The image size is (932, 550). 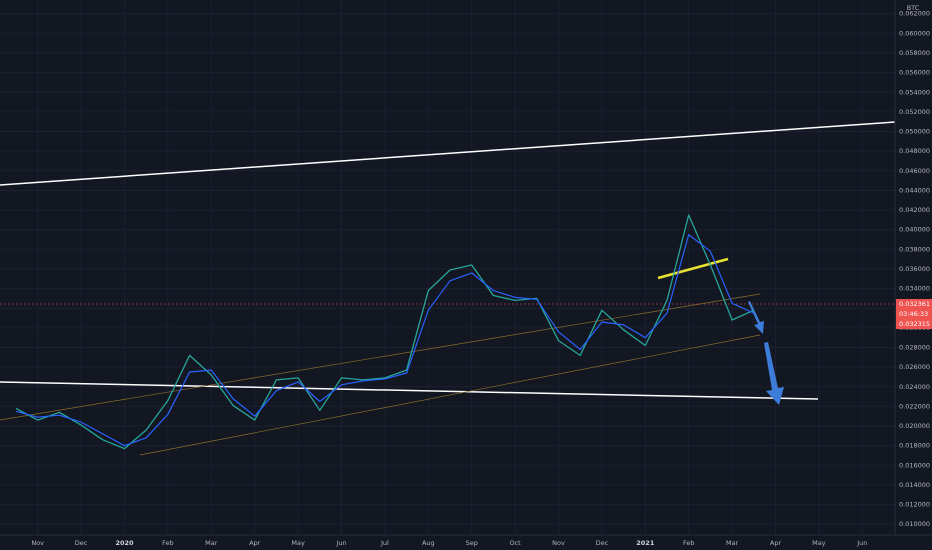 I want to click on neckline, so click(x=693, y=268).